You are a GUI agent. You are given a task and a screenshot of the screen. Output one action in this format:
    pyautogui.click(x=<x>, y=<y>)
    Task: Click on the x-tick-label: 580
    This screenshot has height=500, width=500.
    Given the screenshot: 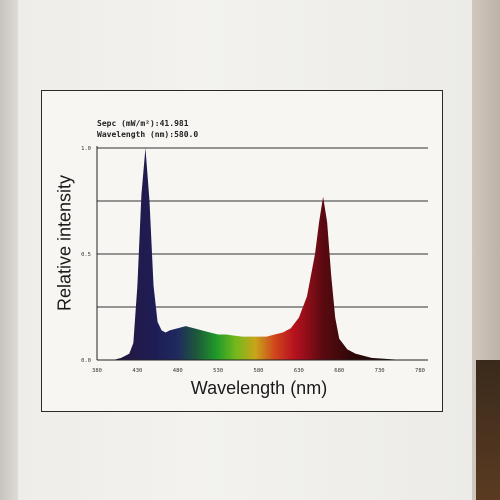 What is the action you would take?
    pyautogui.click(x=259, y=371)
    